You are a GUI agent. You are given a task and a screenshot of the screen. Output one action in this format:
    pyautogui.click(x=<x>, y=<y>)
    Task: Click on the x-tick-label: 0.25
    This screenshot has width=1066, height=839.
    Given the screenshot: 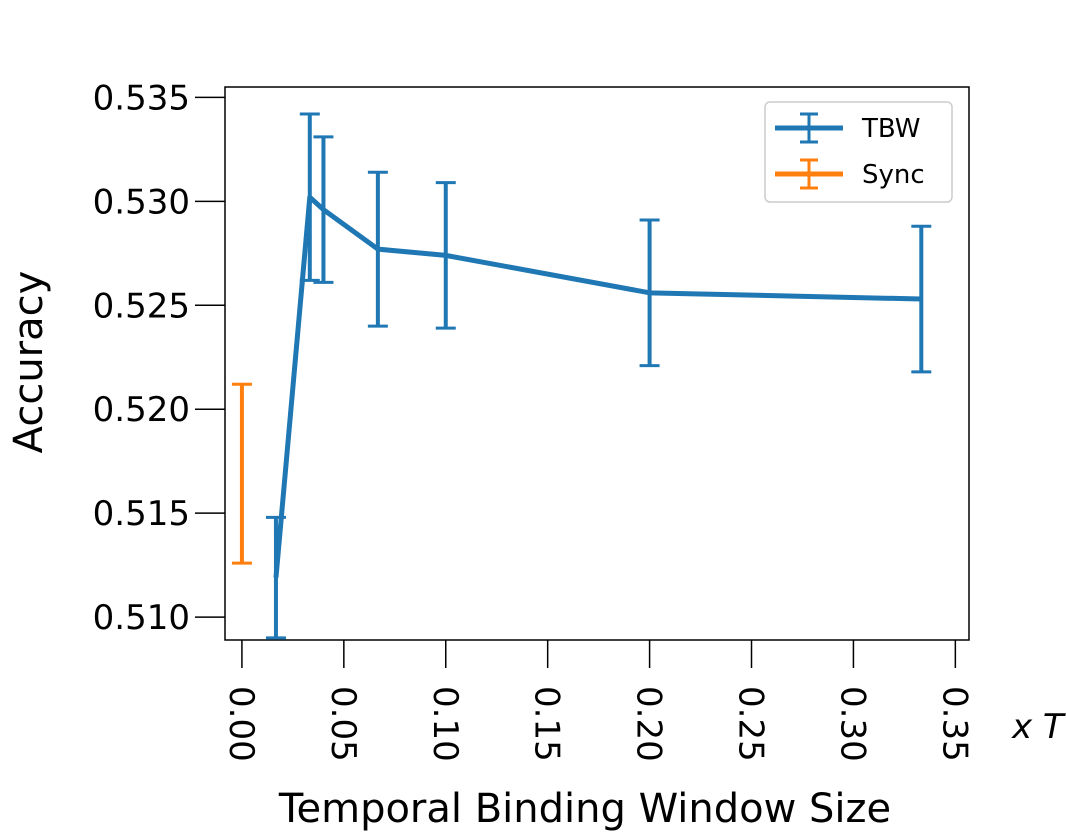 What is the action you would take?
    pyautogui.click(x=751, y=724)
    